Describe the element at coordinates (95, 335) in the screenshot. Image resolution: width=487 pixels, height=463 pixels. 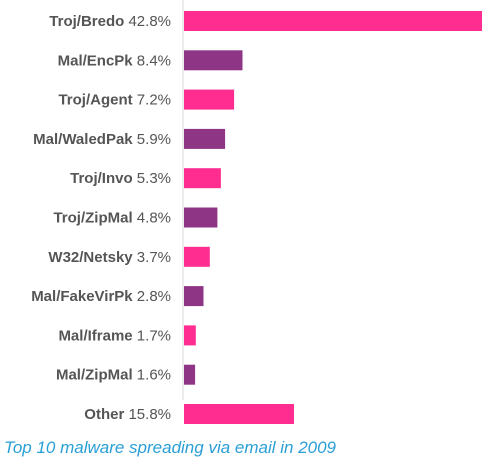
I see `category-label-8: Mal/Iframe` at that location.